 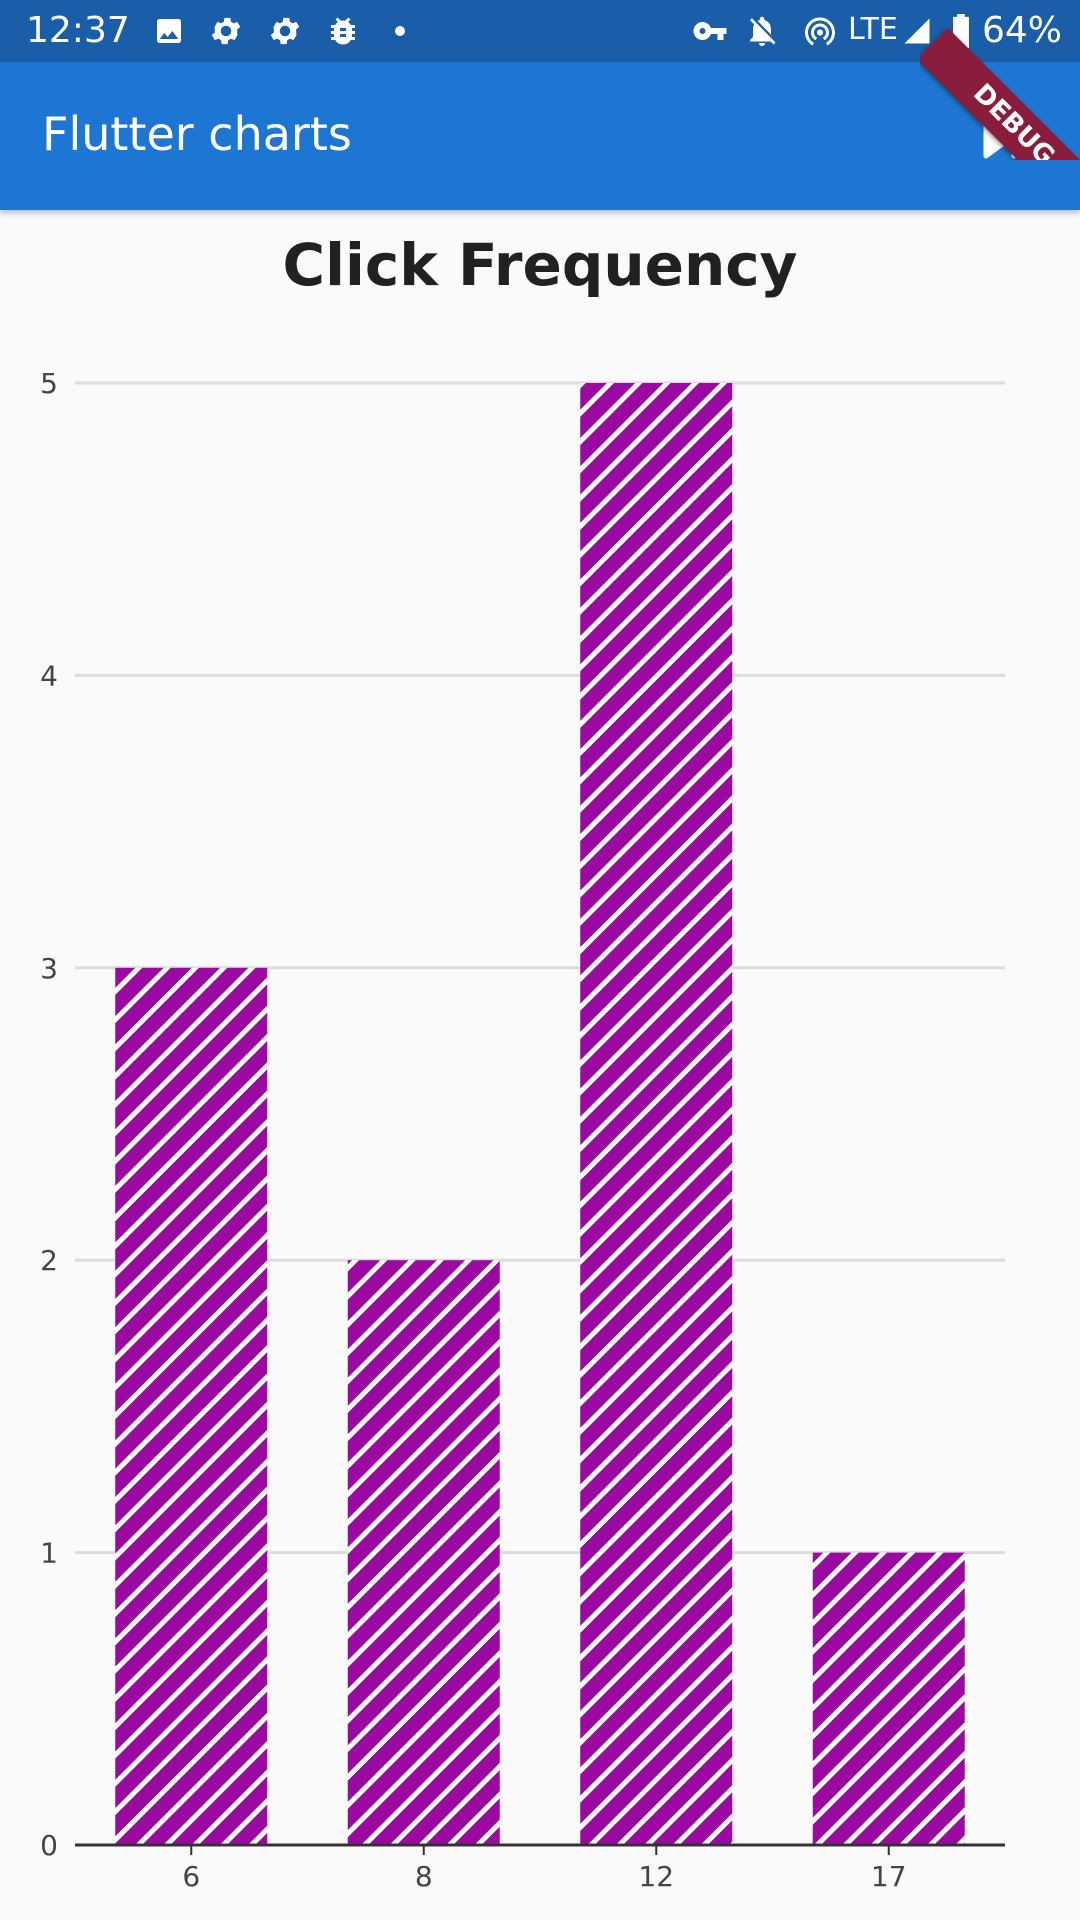 What do you see at coordinates (49, 1260) in the screenshot?
I see `y-tick-label: 2` at bounding box center [49, 1260].